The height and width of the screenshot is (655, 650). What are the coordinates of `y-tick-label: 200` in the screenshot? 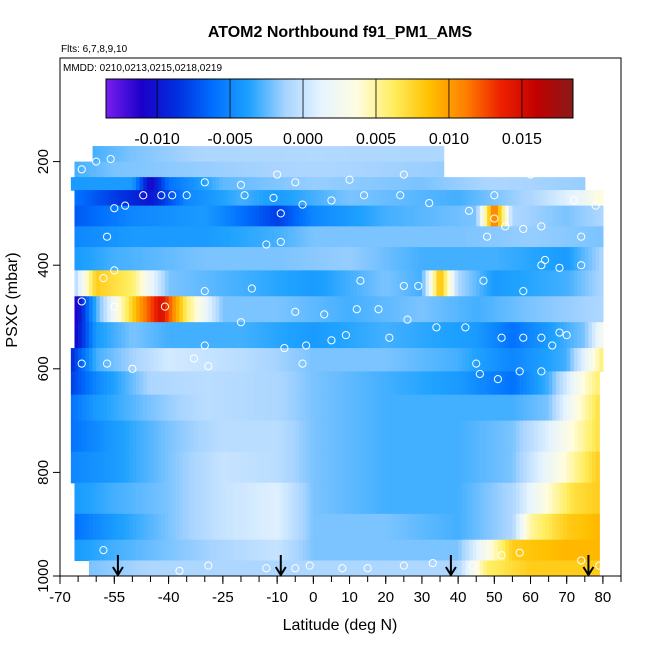 It's located at (43, 161).